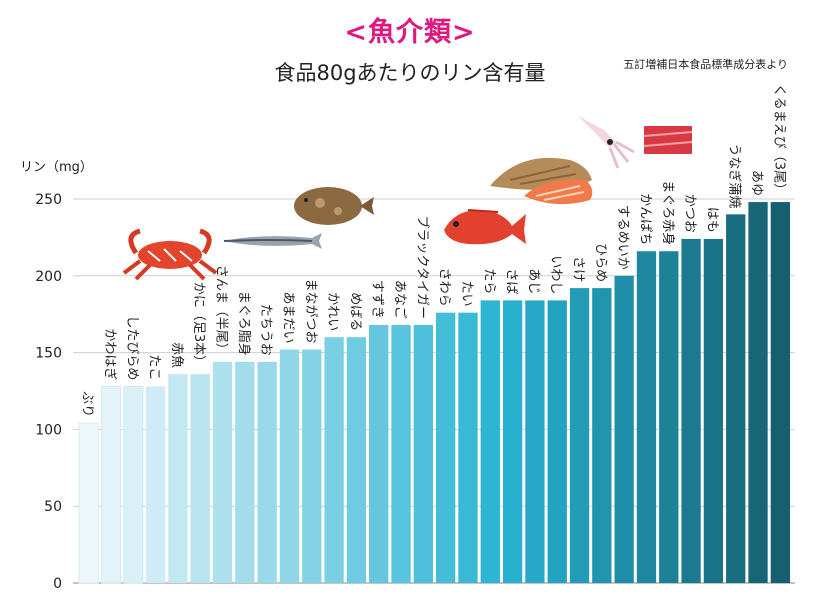 Image resolution: width=820 pixels, height=610 pixels. Describe the element at coordinates (511, 281) in the screenshot. I see `bar-label: さば` at that location.